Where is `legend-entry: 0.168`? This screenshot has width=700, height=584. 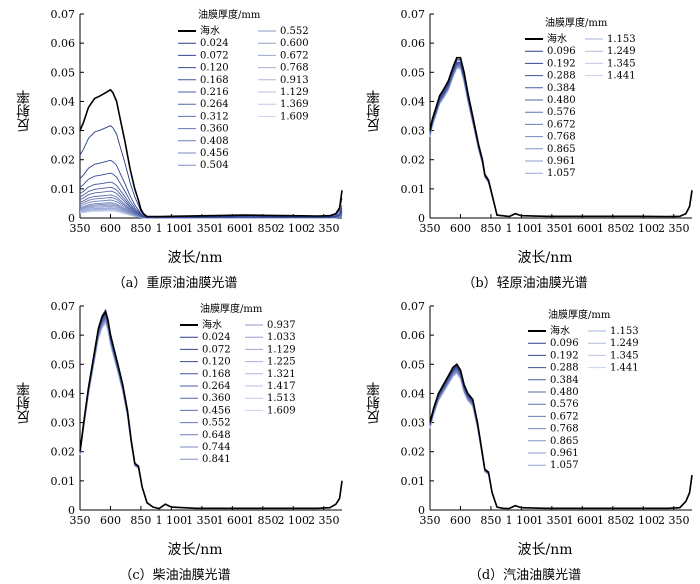
legend-entry: 0.168 is located at coordinates (214, 80).